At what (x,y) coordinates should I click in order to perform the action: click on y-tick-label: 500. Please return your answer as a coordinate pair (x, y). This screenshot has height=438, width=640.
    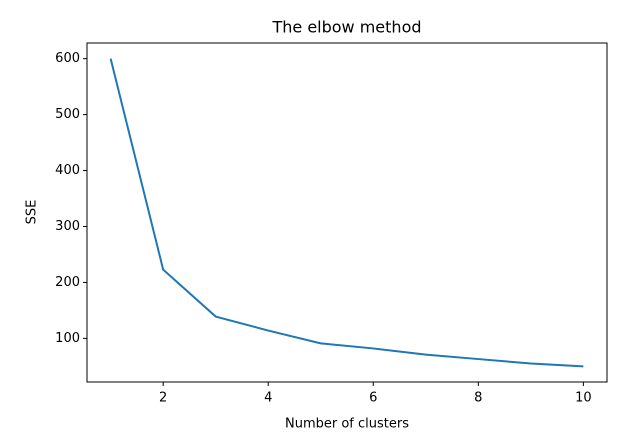
    Looking at the image, I should click on (67, 114).